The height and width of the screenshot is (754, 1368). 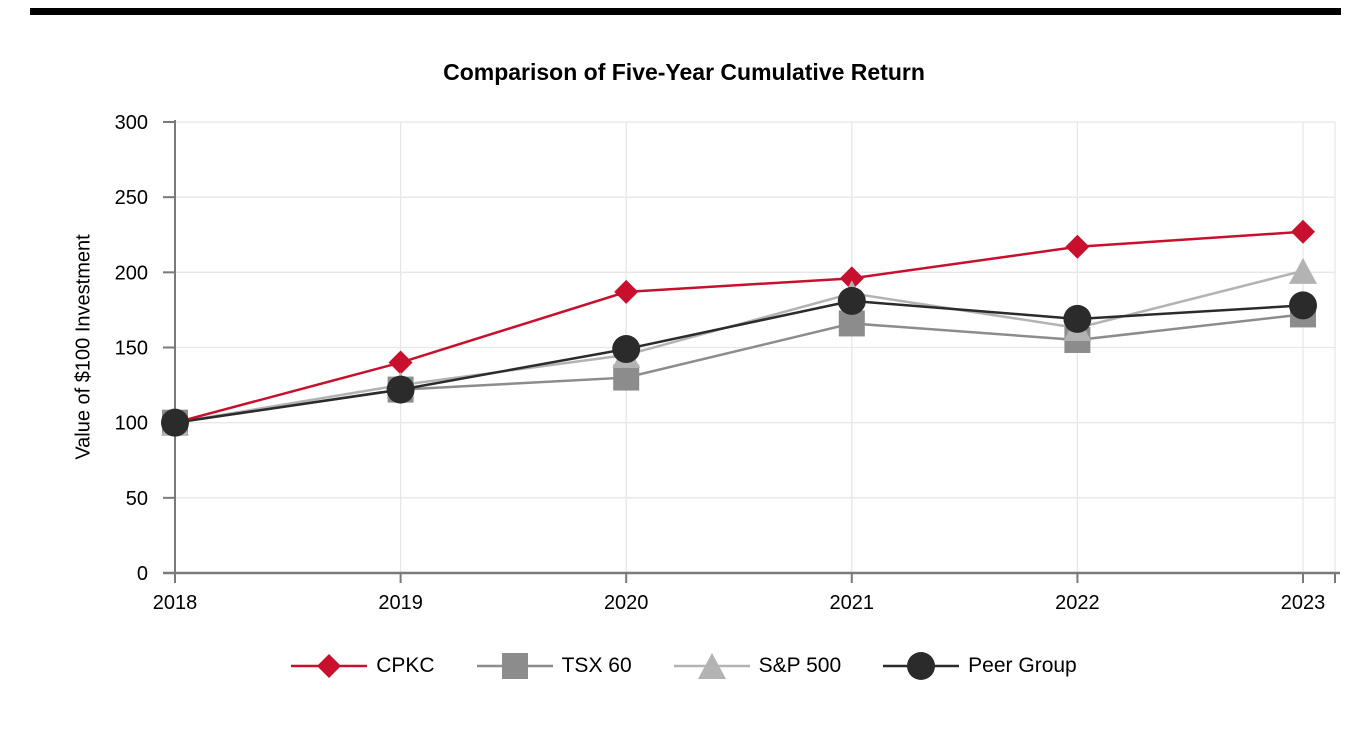 I want to click on s-p-500-legend-marker-icon, so click(x=711, y=666).